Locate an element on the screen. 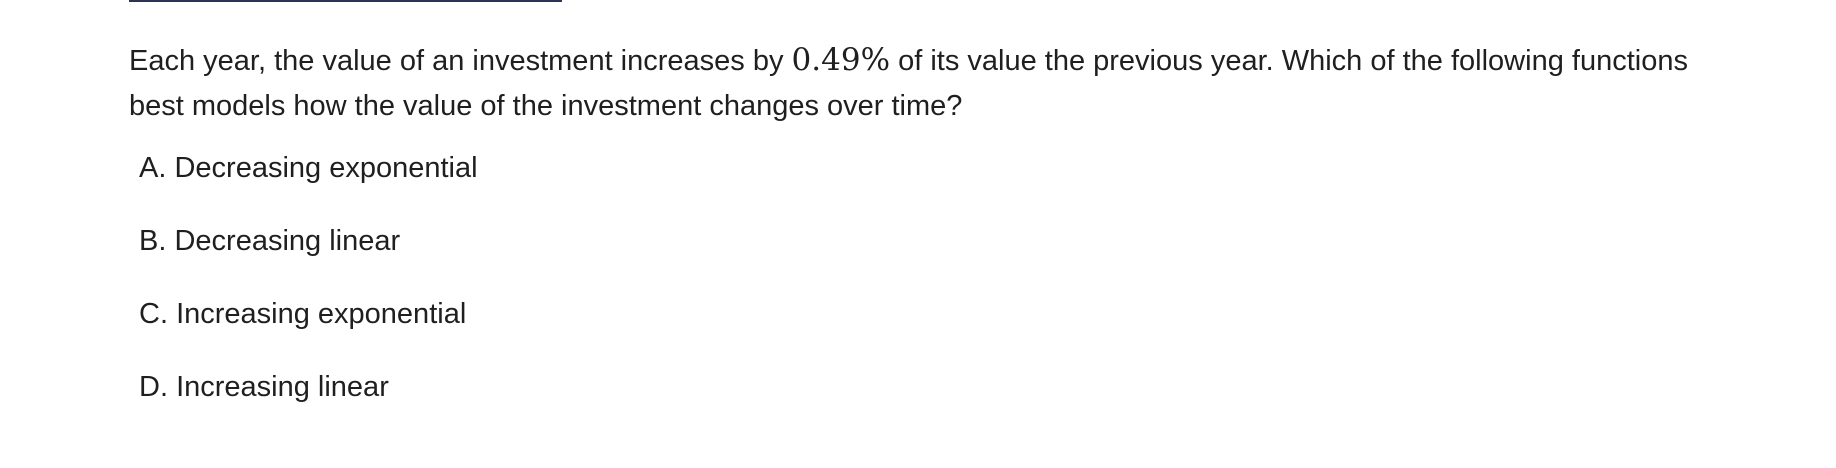  question-math-value: 0.49% is located at coordinates (841, 60).